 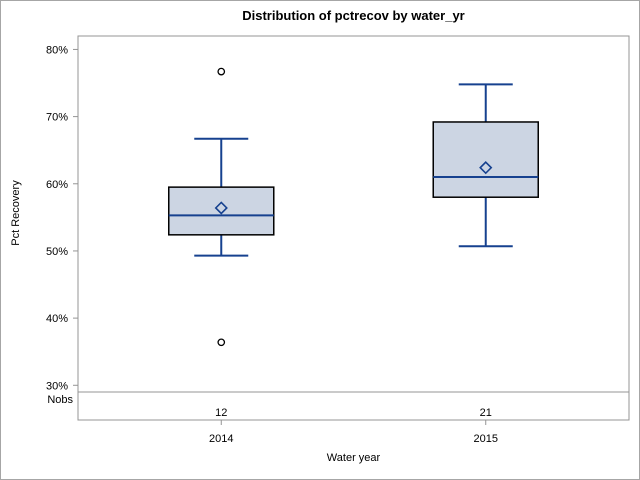 What do you see at coordinates (57, 50) in the screenshot?
I see `y-tick-label: 80%` at bounding box center [57, 50].